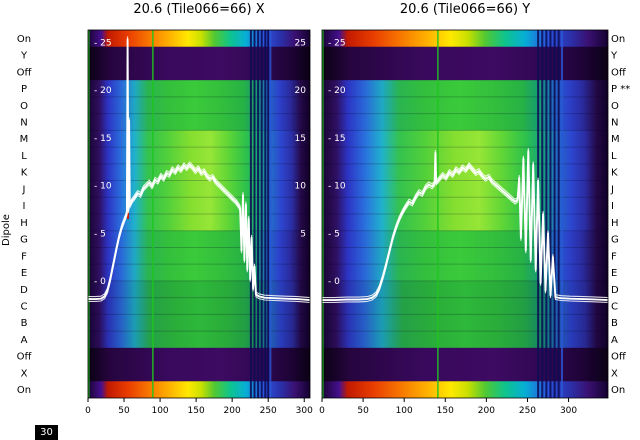 The image size is (640, 440). I want to click on value-tick-label-right: 10, so click(301, 187).